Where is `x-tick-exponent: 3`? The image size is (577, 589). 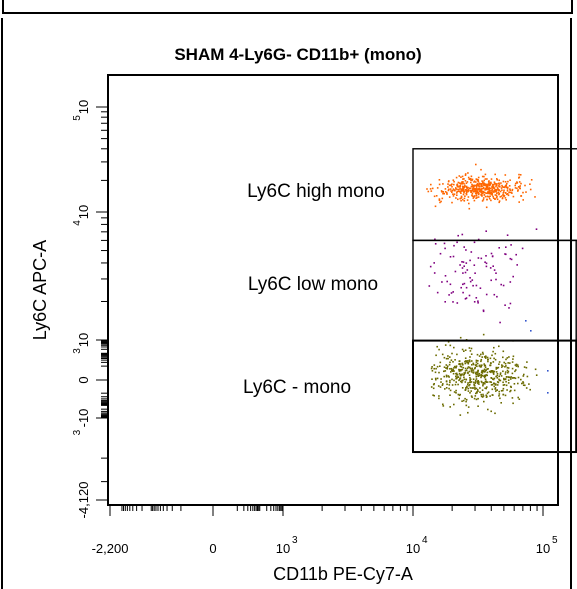
x-tick-exponent: 3 is located at coordinates (295, 540).